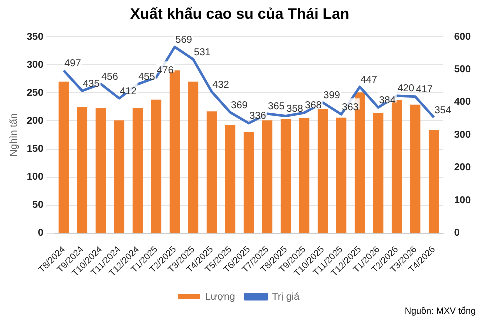 The width and height of the screenshot is (480, 320). What do you see at coordinates (258, 116) in the screenshot?
I see `data-label: 336` at bounding box center [258, 116].